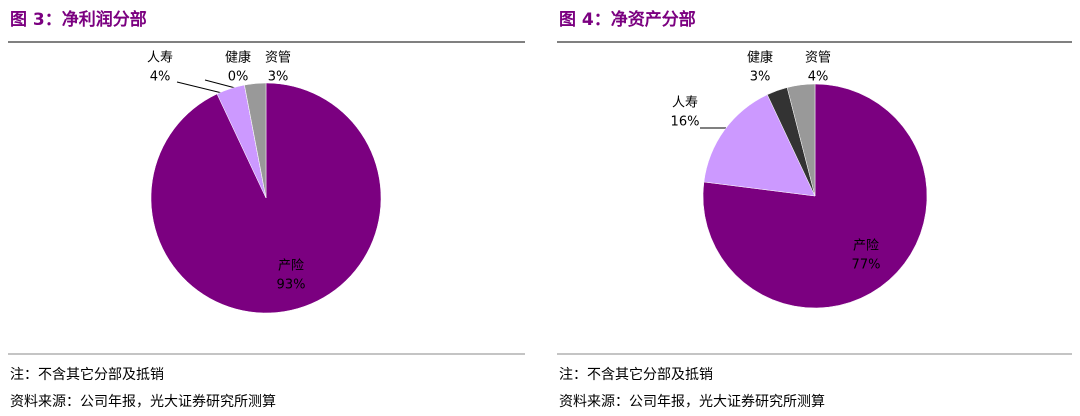 The height and width of the screenshot is (416, 1080). I want to click on chart-title: 图 3：净利润分部, so click(78, 19).